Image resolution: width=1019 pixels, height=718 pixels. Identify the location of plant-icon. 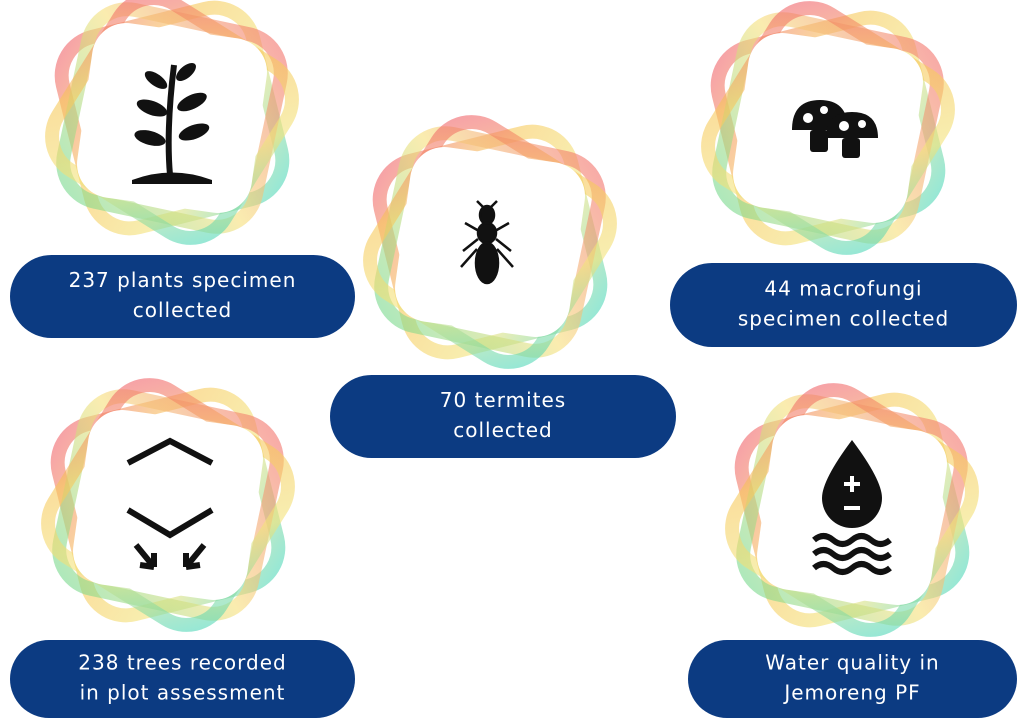
(172, 123).